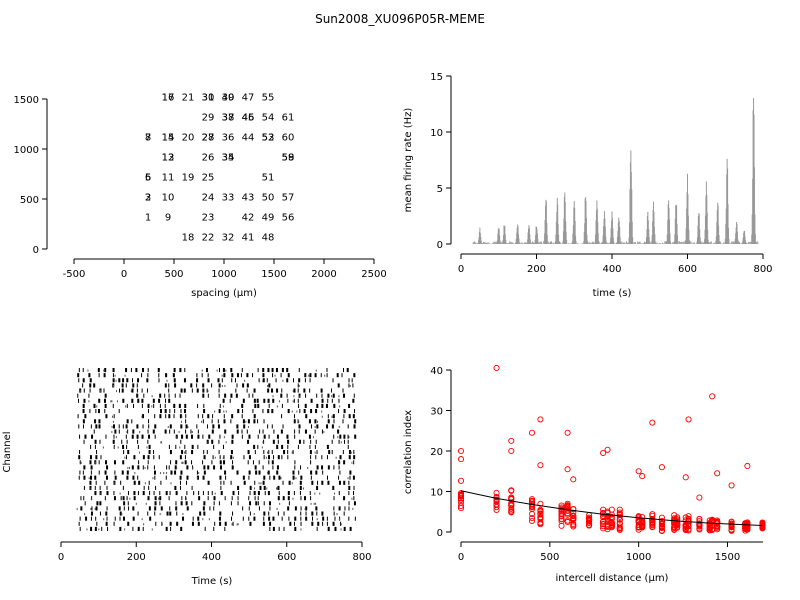 Image resolution: width=800 pixels, height=600 pixels. I want to click on y-tick-label: 15, so click(436, 77).